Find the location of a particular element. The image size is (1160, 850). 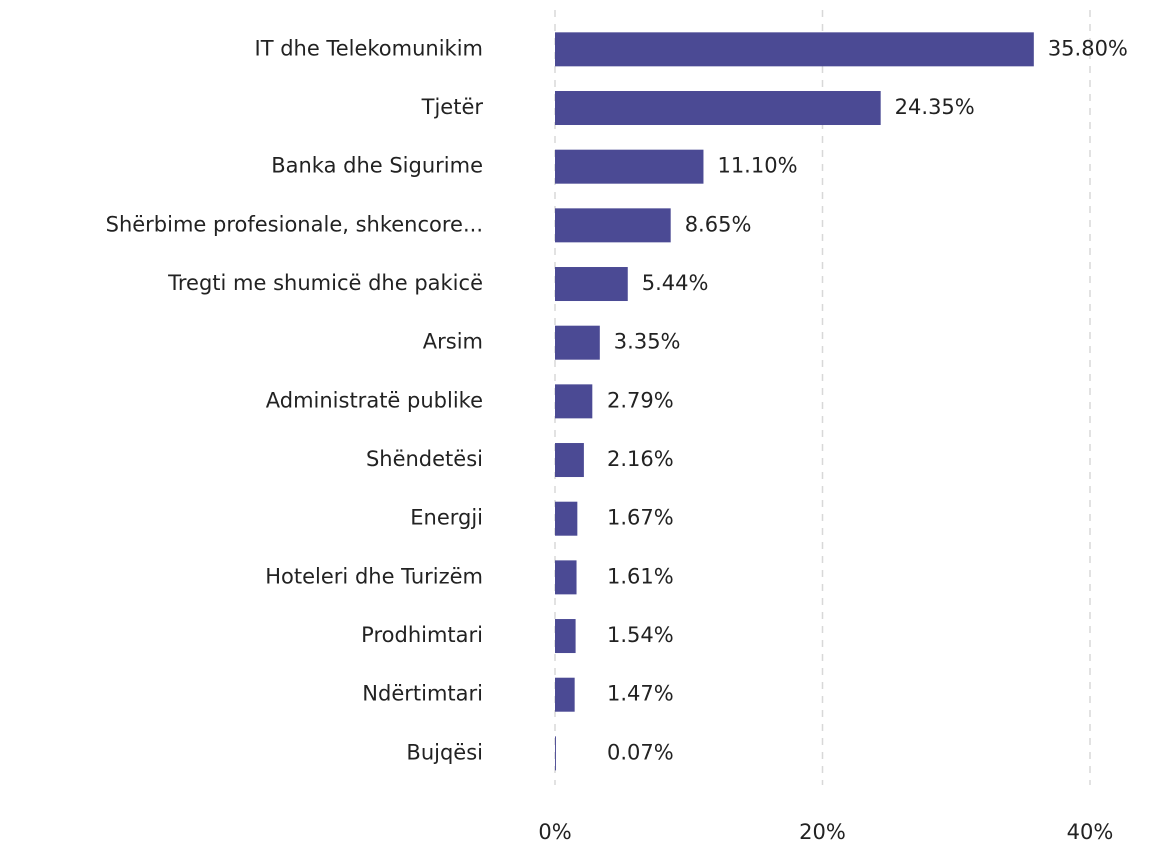

value-label: 1.67% is located at coordinates (640, 518).